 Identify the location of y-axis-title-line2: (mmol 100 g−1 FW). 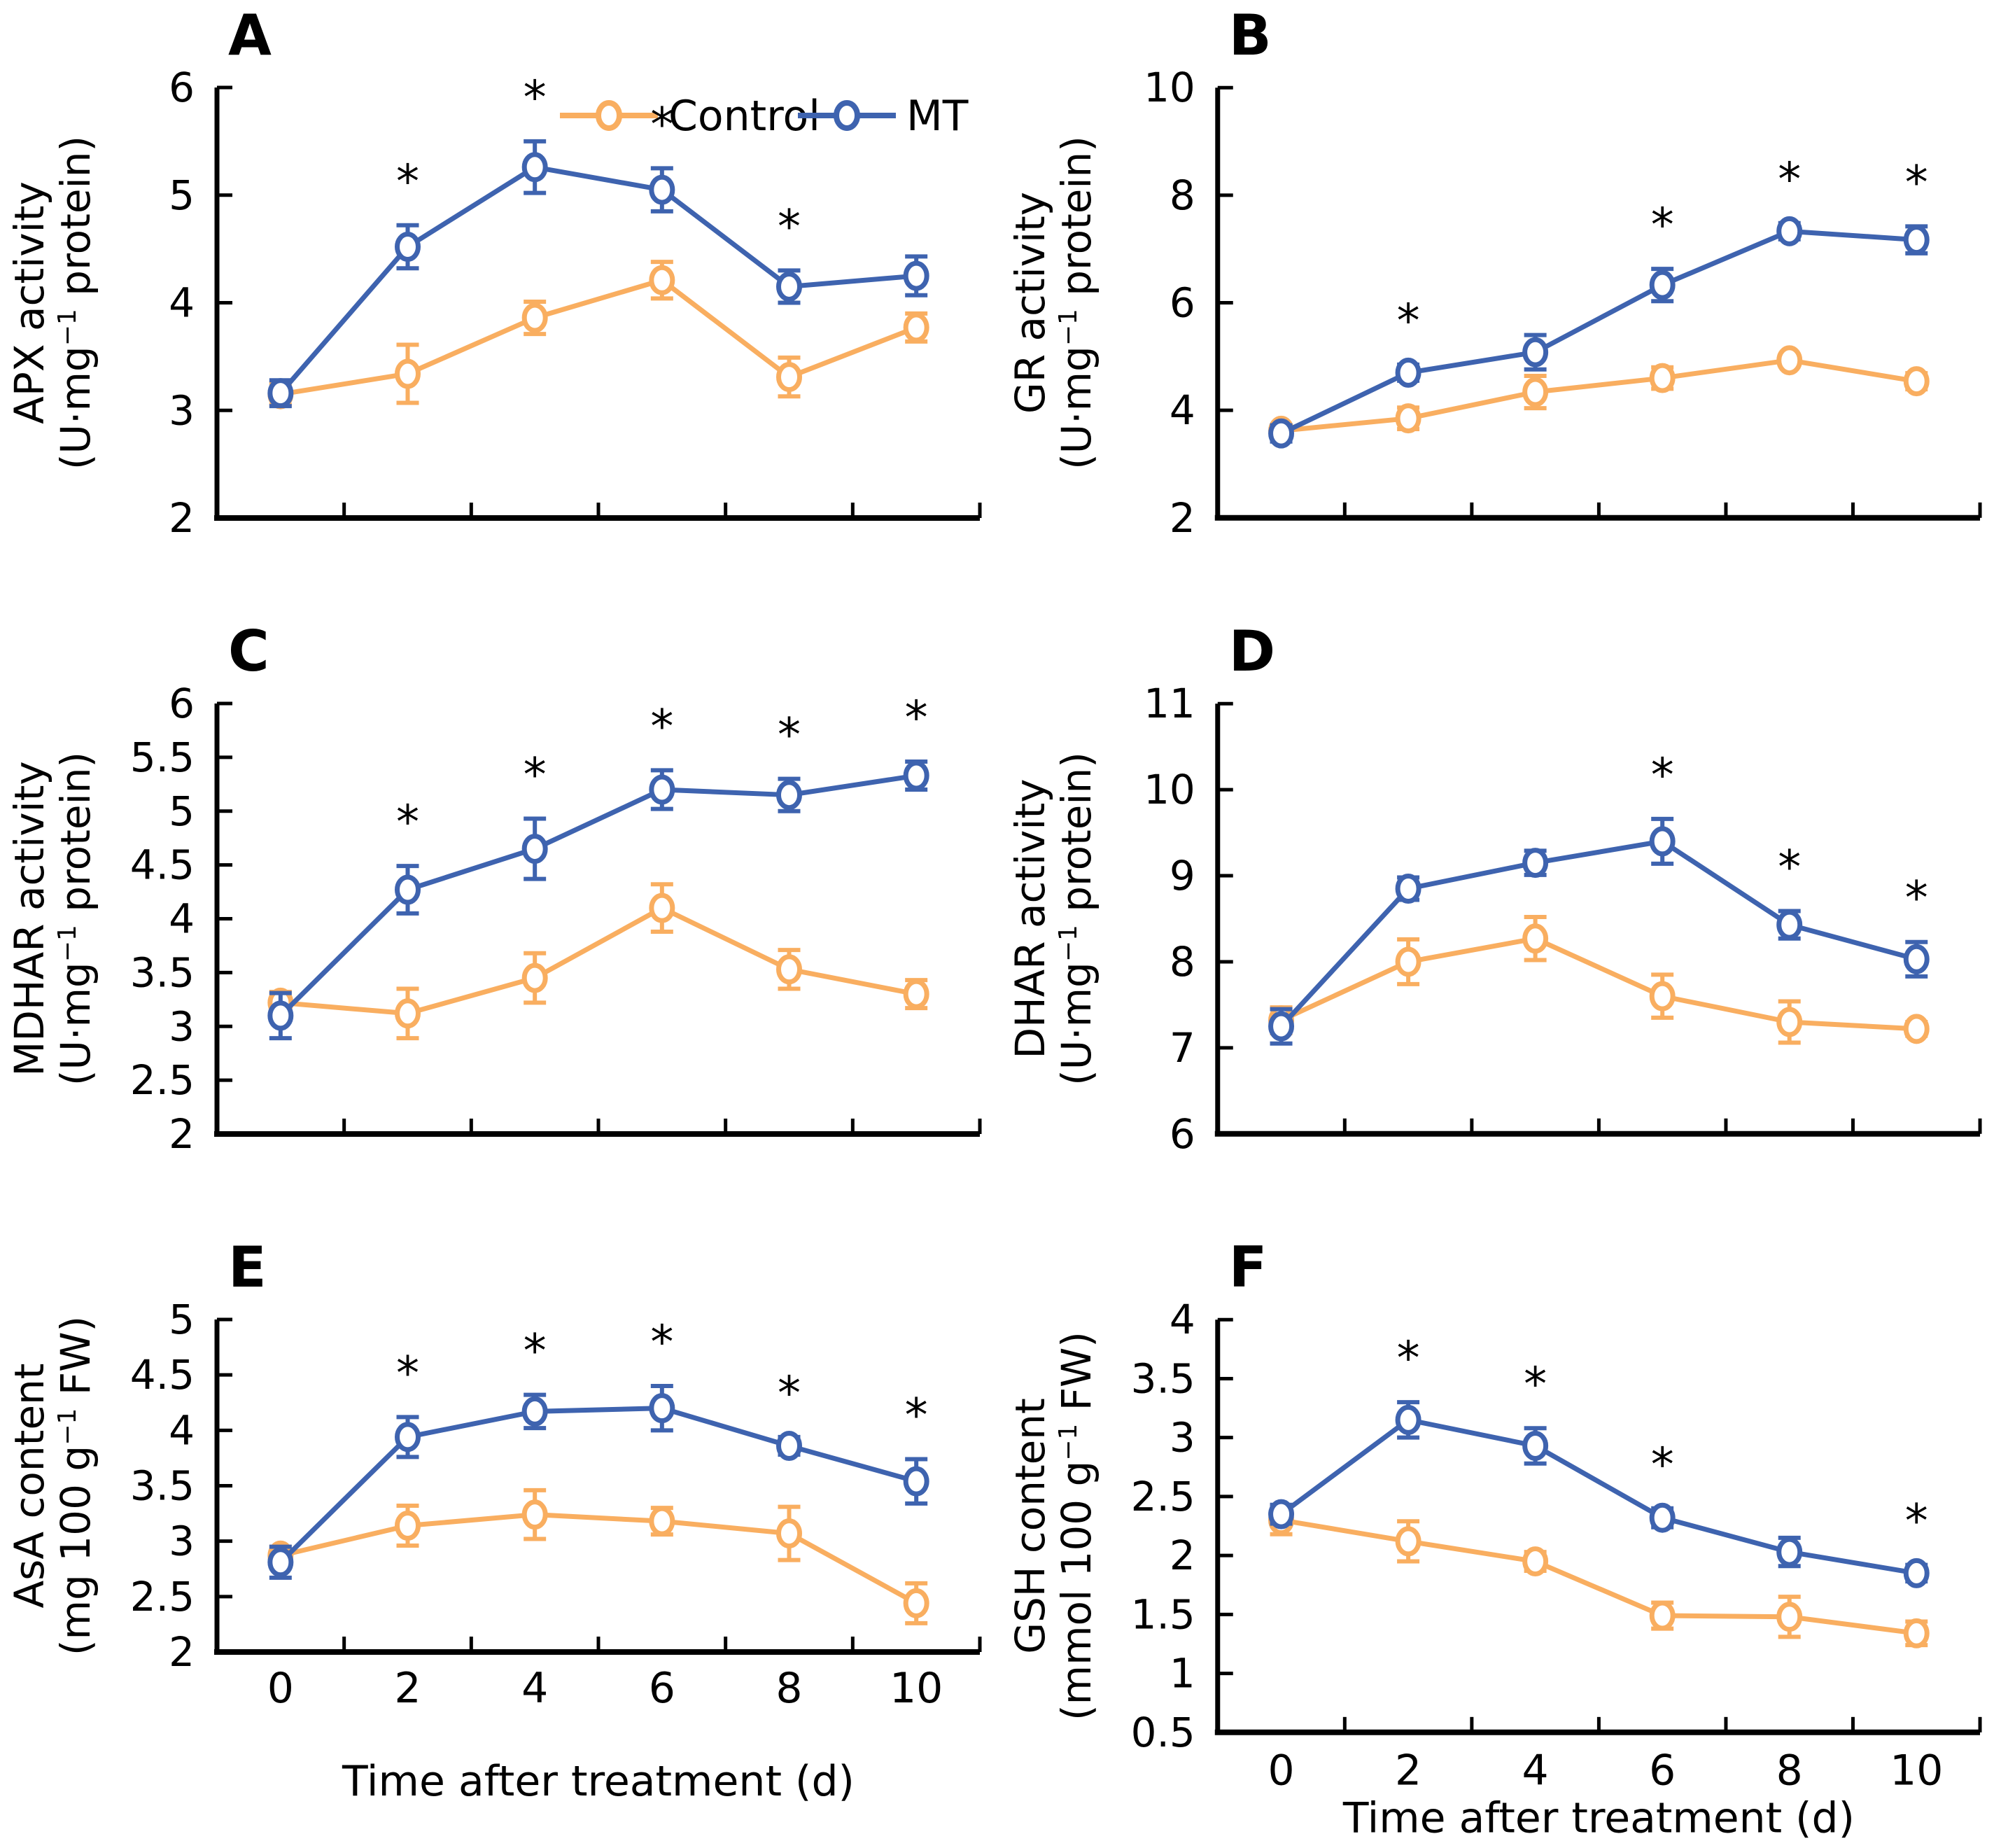
(1076, 1526).